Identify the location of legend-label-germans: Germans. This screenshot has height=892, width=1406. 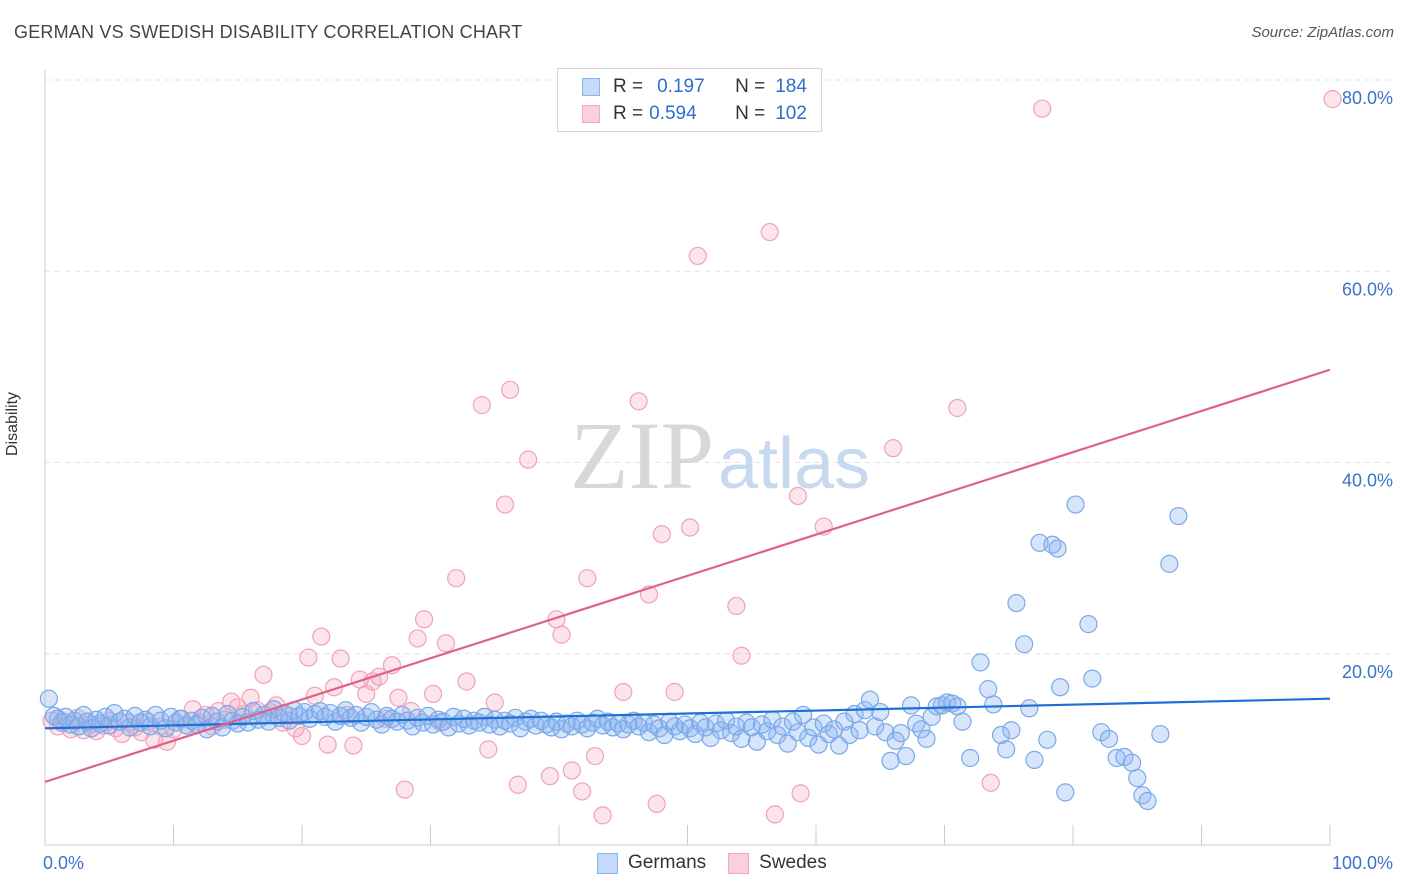
(667, 862).